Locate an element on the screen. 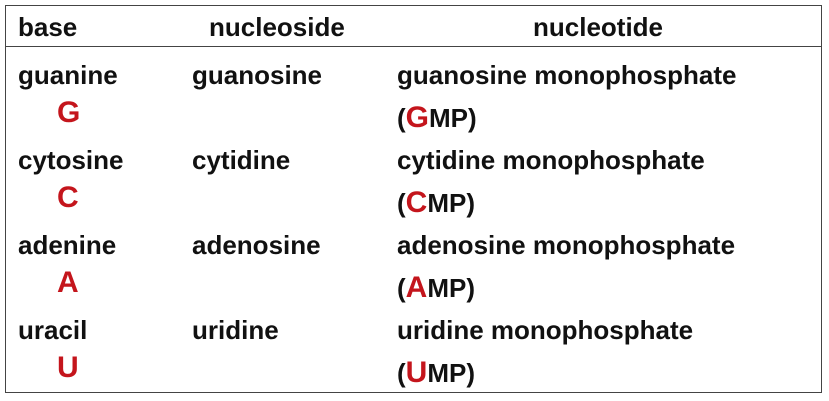  nucleoside-name: adenosine is located at coordinates (256, 245).